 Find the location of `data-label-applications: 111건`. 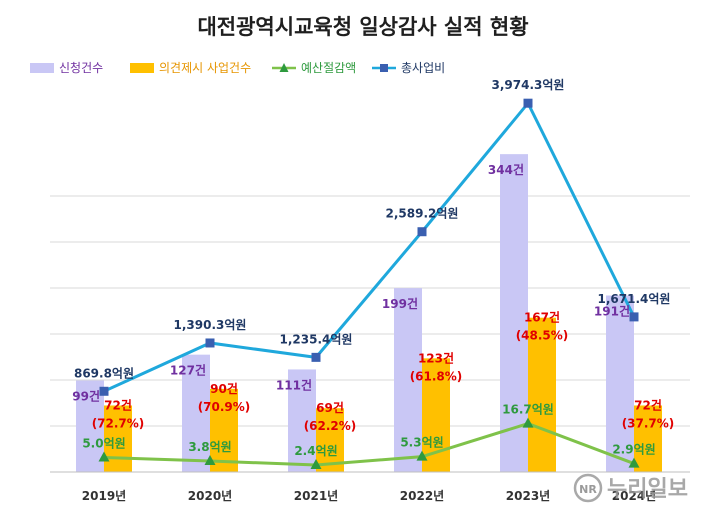

data-label-applications: 111건 is located at coordinates (294, 384).